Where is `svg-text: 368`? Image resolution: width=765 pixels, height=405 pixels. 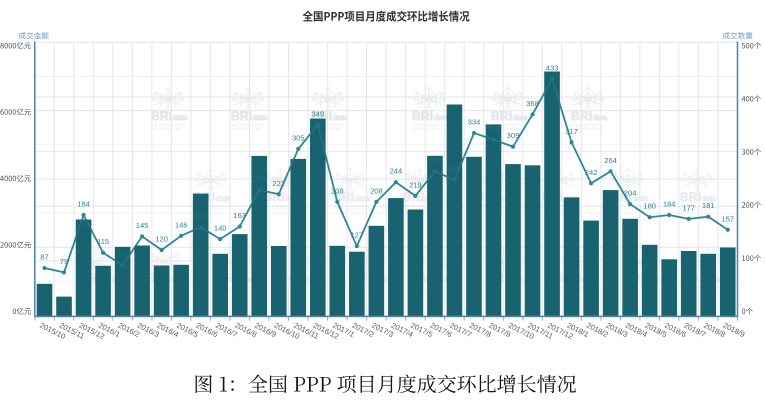 svg-text: 368 is located at coordinates (532, 103).